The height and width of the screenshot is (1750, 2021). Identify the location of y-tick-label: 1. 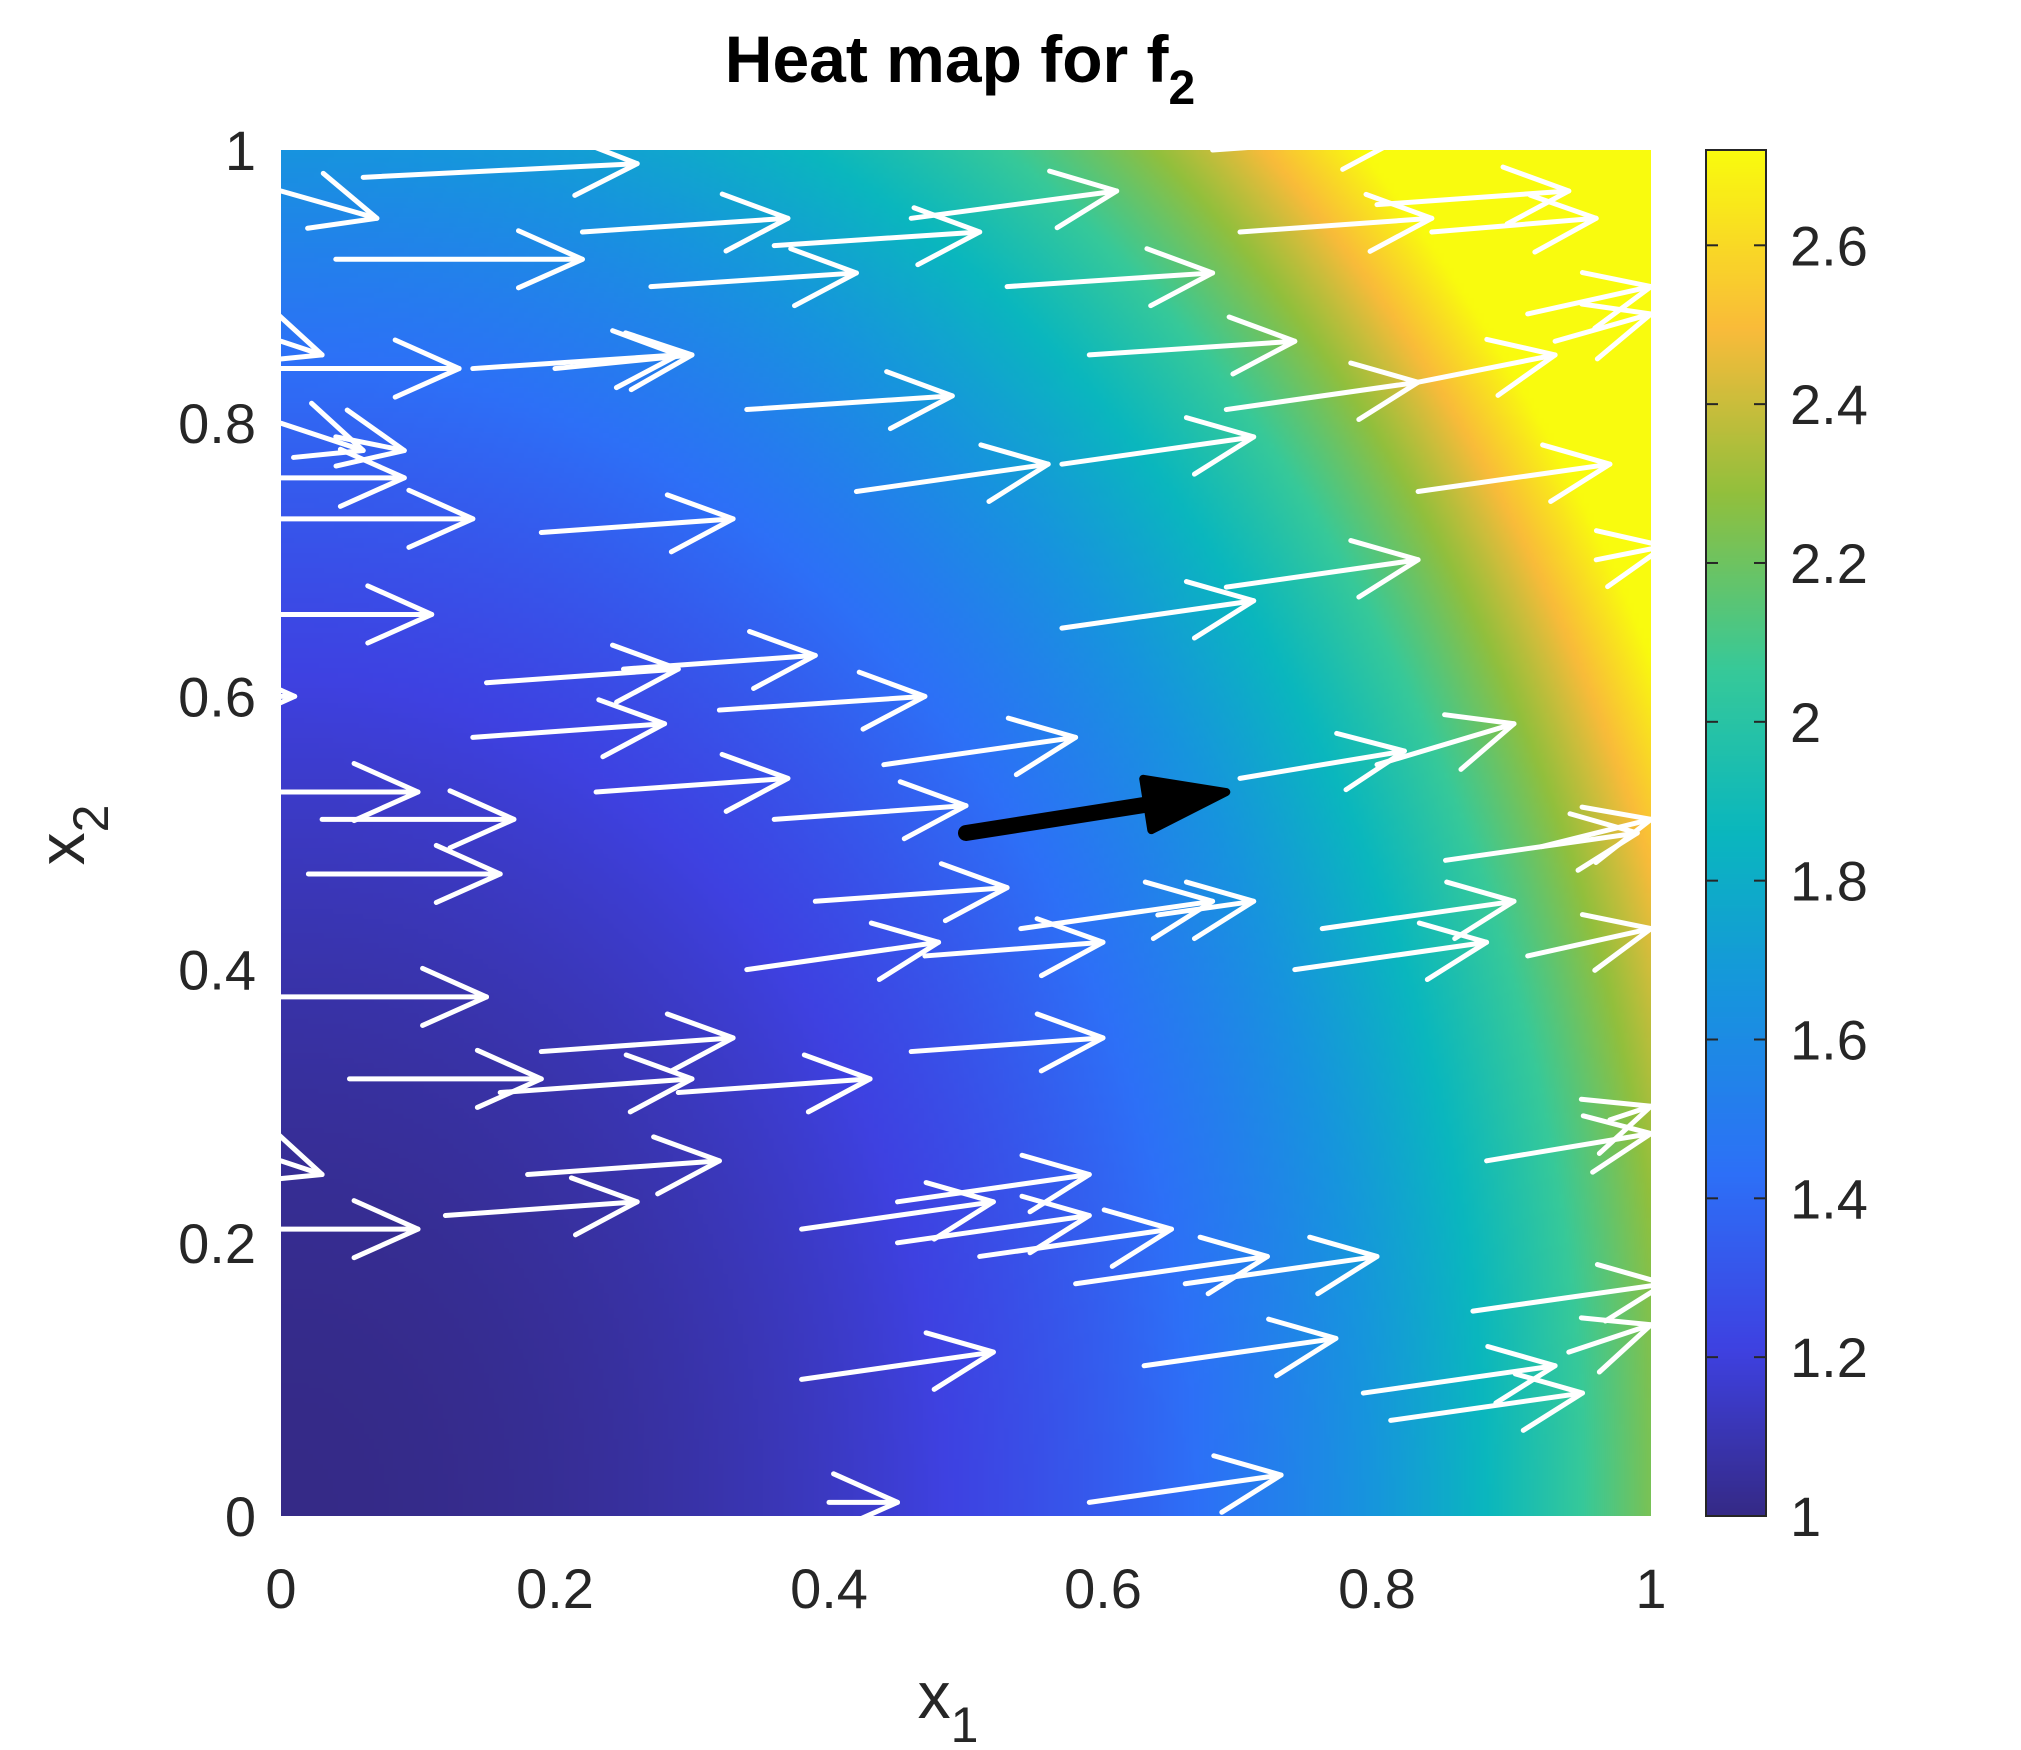
(240, 150).